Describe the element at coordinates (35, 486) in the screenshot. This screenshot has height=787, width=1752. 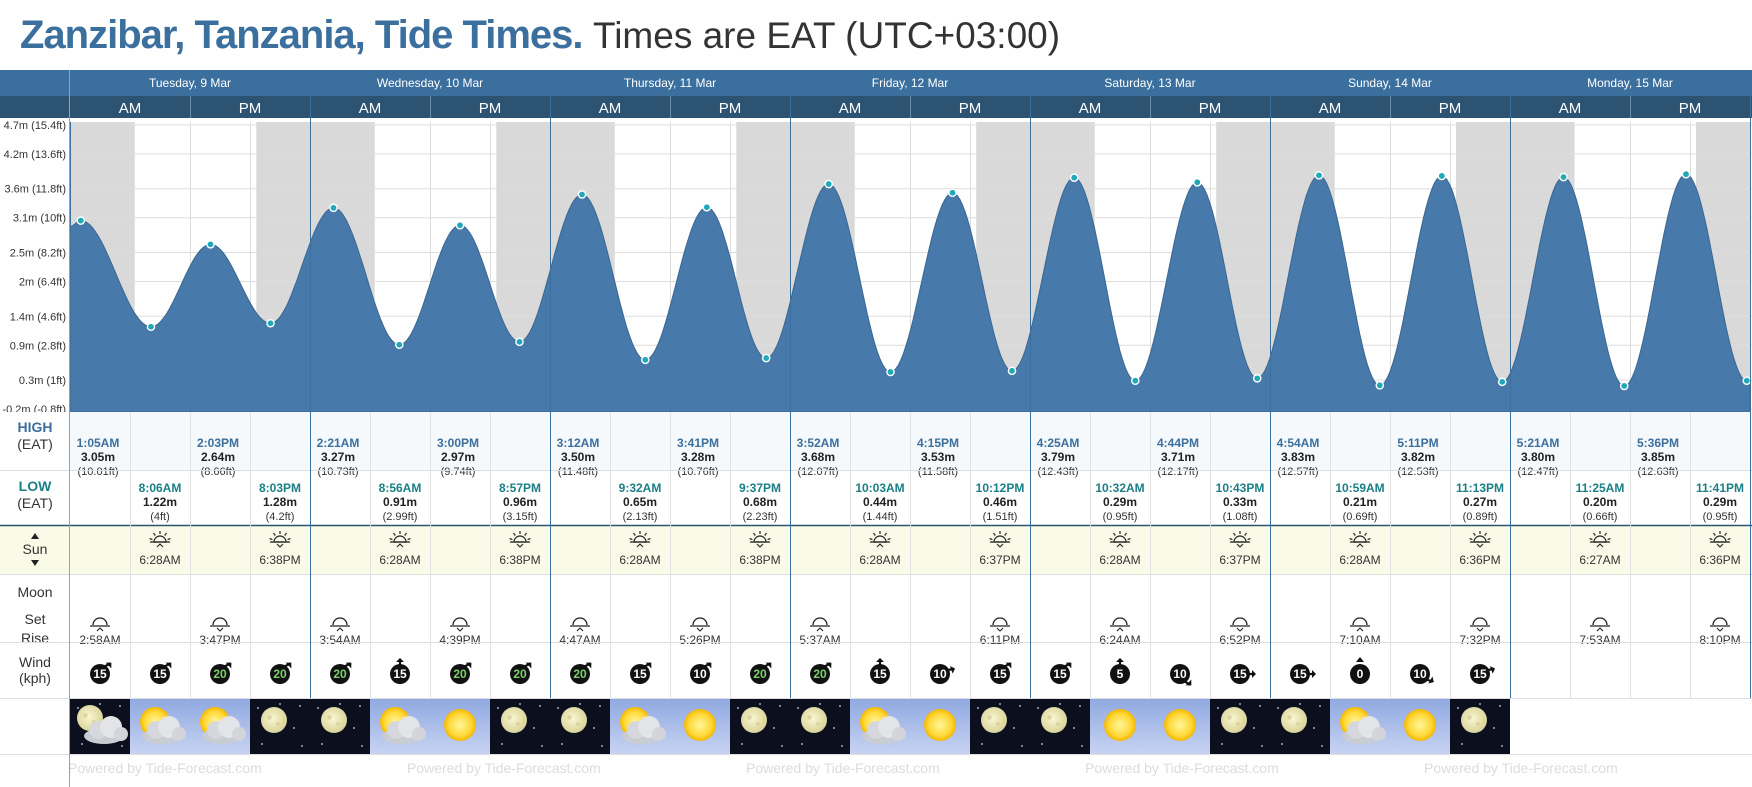
I see `low-row-label: LOW` at that location.